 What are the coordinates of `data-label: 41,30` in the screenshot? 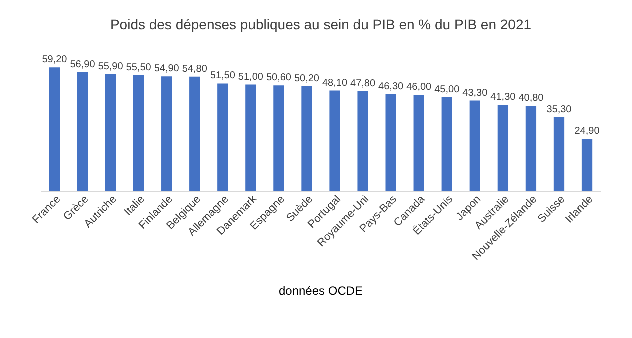 It's located at (503, 97).